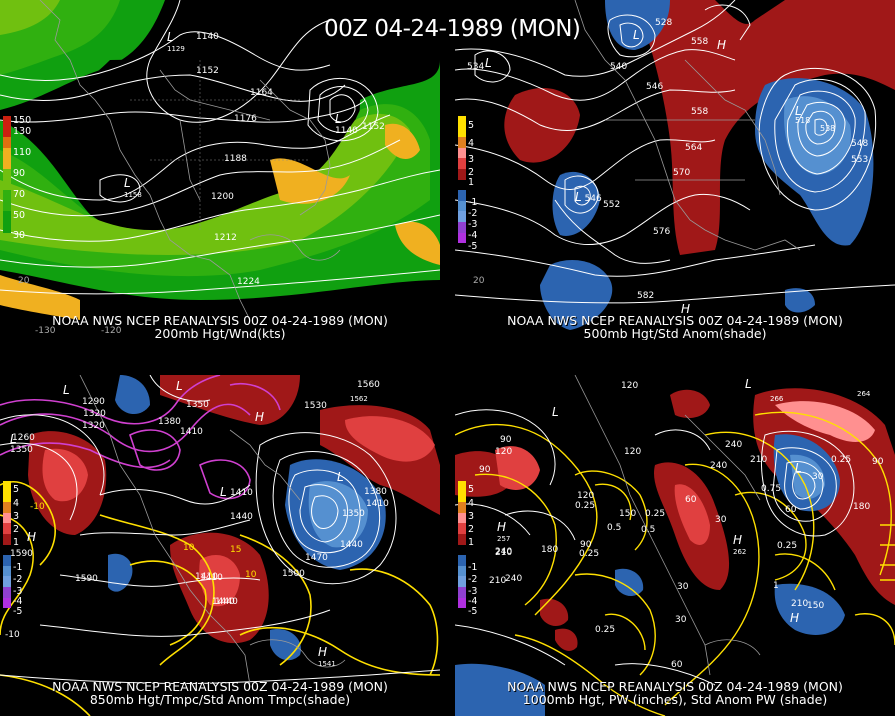  What do you see at coordinates (235, 159) in the screenshot?
I see `contour-label: 1188` at bounding box center [235, 159].